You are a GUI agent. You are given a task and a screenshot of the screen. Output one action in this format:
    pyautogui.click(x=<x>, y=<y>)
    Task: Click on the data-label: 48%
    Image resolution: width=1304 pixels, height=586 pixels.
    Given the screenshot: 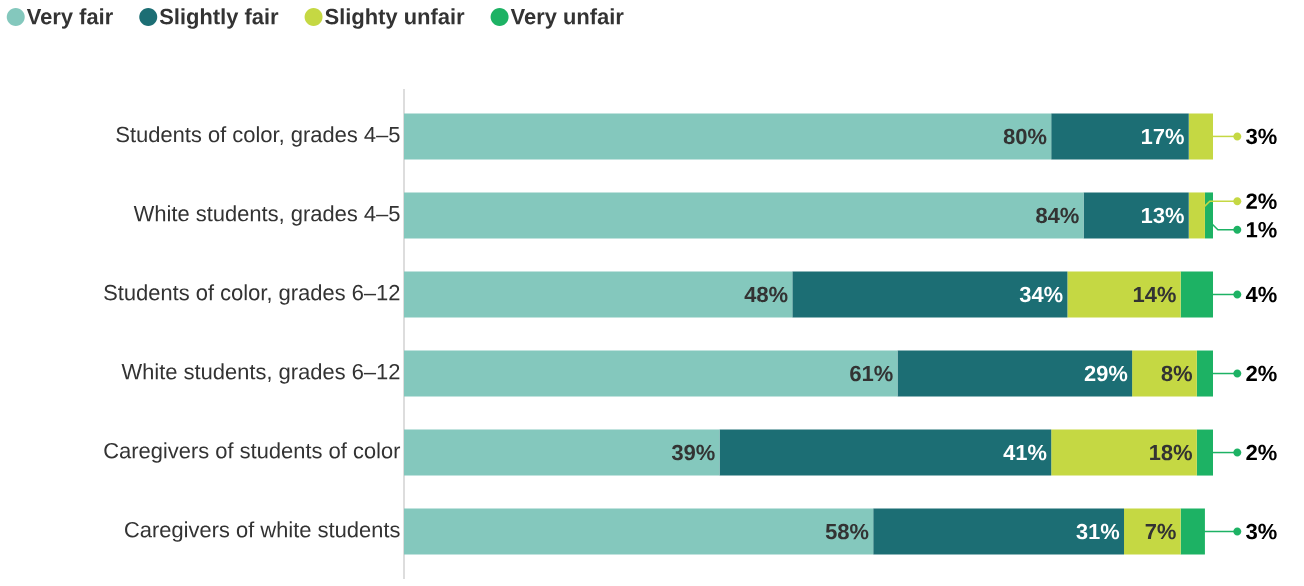 What is the action you would take?
    pyautogui.click(x=766, y=294)
    